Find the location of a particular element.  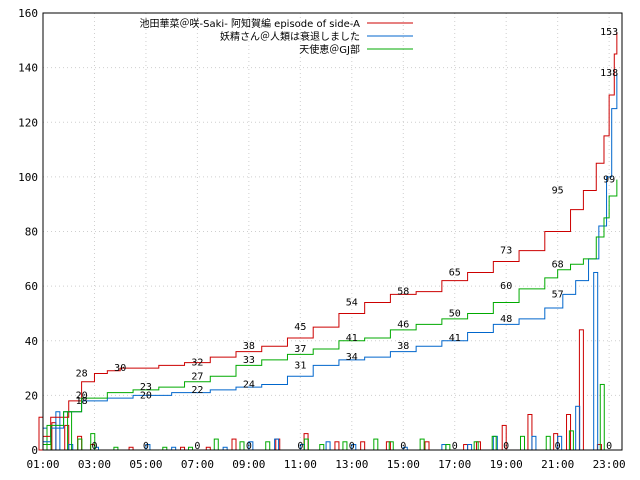

data-label: 27 is located at coordinates (197, 376).